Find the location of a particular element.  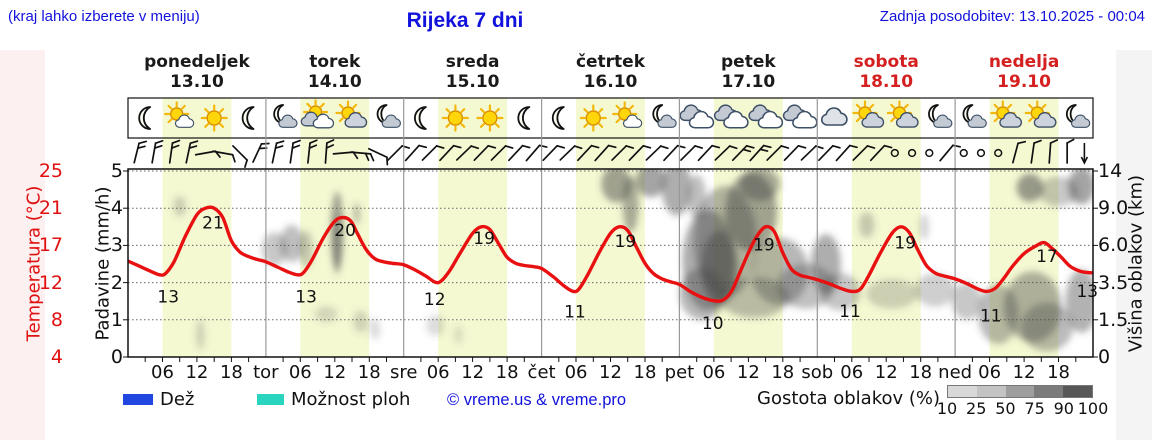

cloud-density-label: Gostota oblakov (%) is located at coordinates (849, 398).